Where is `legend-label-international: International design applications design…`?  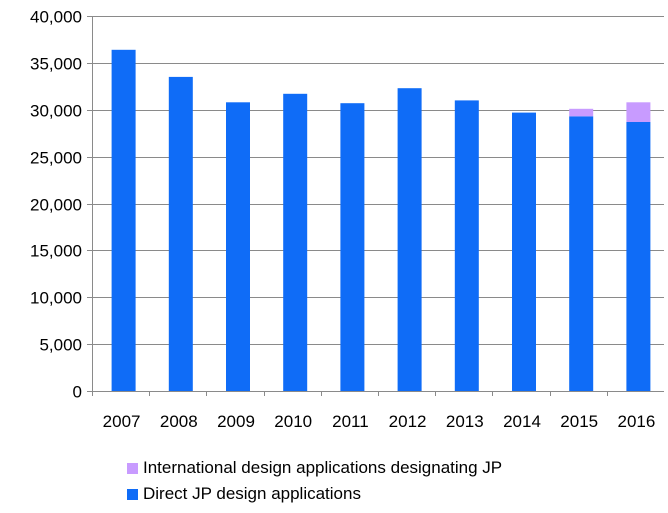
legend-label-international: International design applications design… is located at coordinates (323, 467).